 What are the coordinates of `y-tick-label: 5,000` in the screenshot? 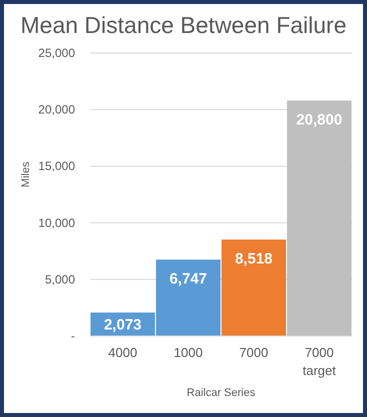 It's located at (60, 279).